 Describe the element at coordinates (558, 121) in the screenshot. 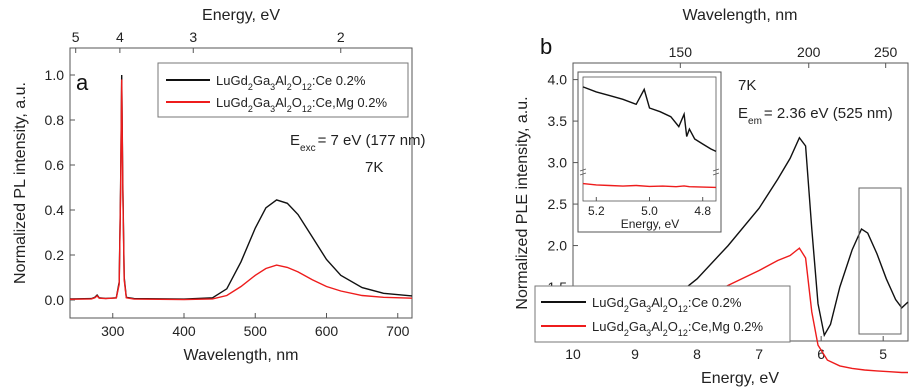

I see `panel-b-ytick-label: 3.5` at that location.